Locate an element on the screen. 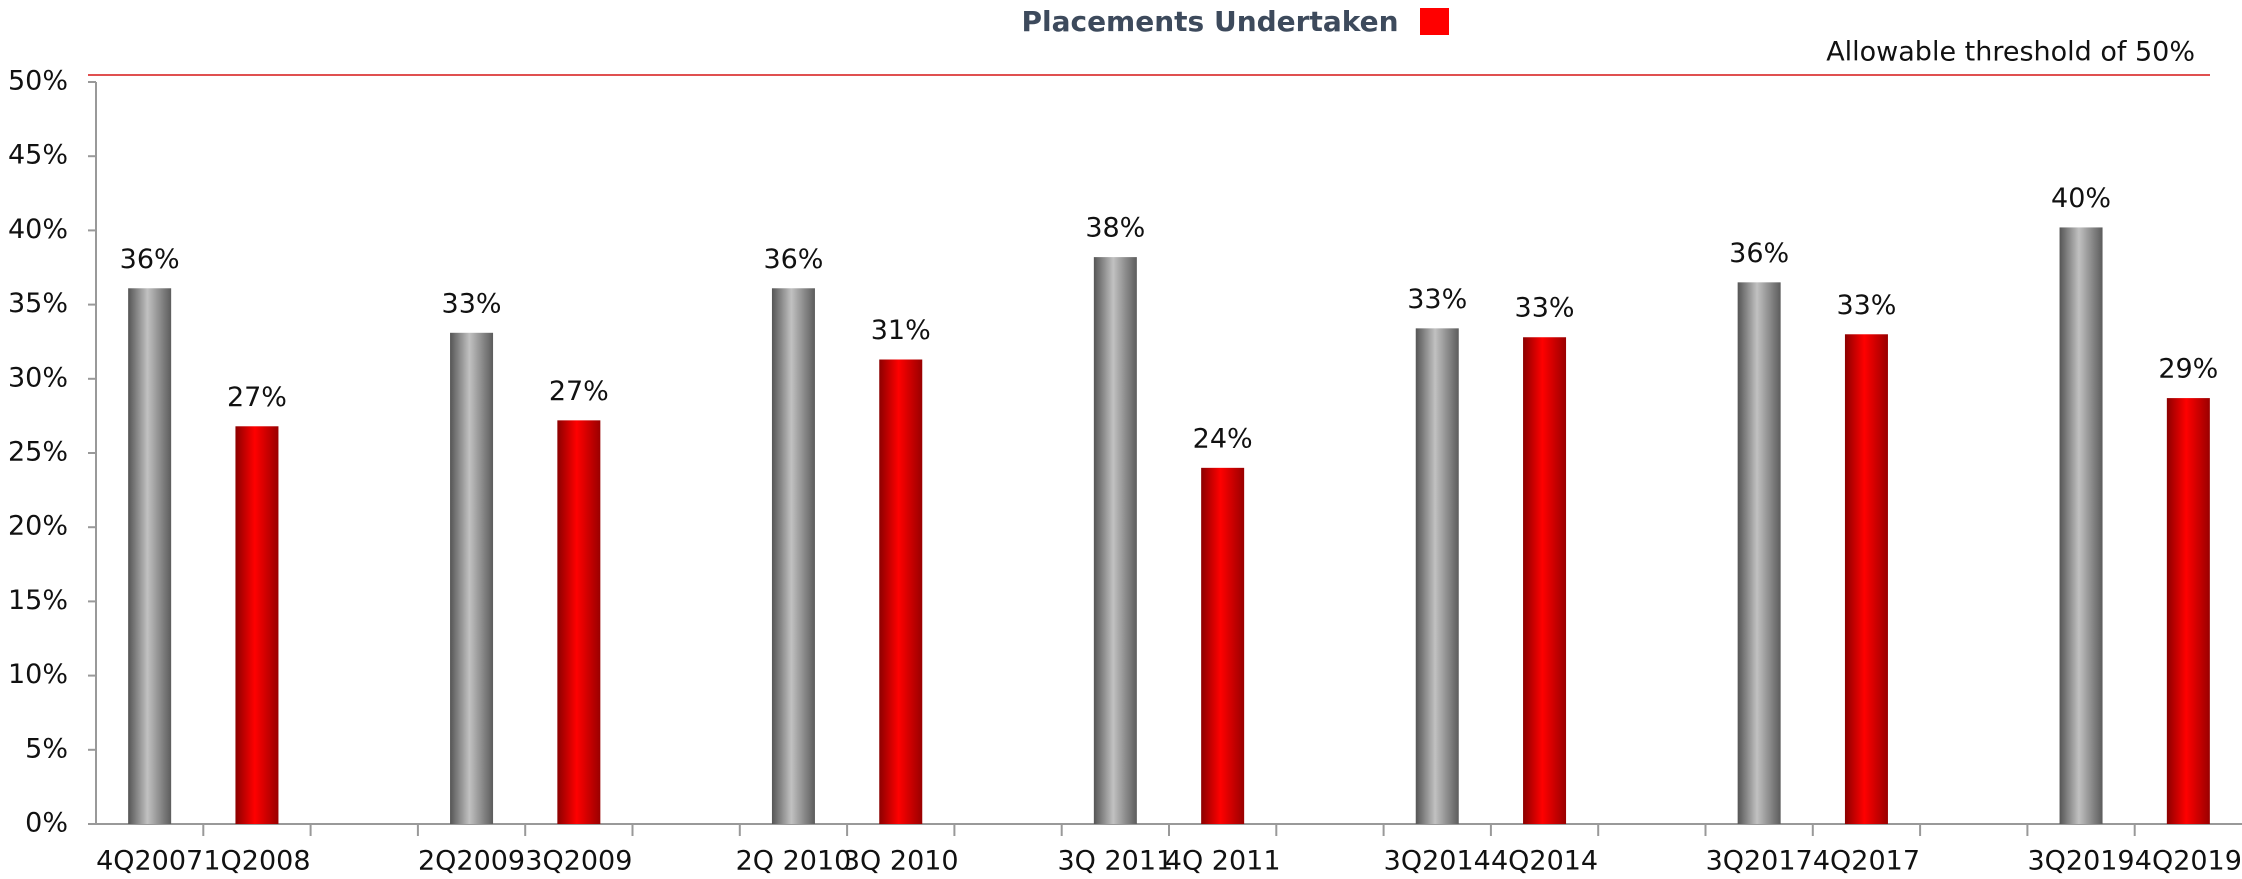 This screenshot has width=2242, height=879. legend-swatch is located at coordinates (1434, 21).